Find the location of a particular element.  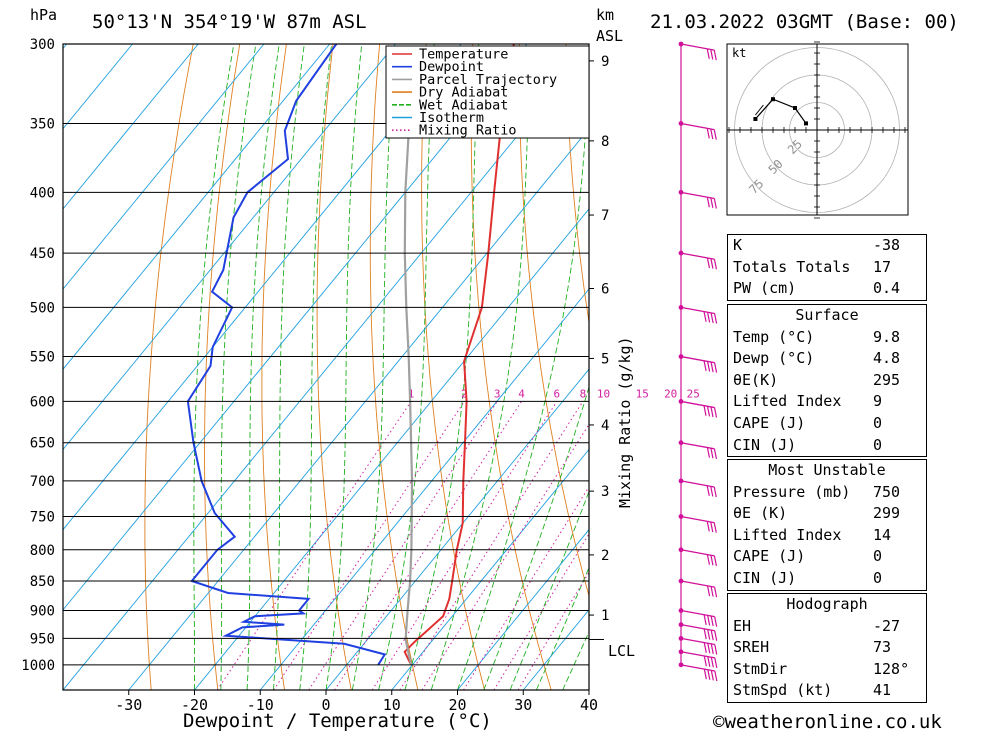

pressure-tick-label: 300 is located at coordinates (42, 45).